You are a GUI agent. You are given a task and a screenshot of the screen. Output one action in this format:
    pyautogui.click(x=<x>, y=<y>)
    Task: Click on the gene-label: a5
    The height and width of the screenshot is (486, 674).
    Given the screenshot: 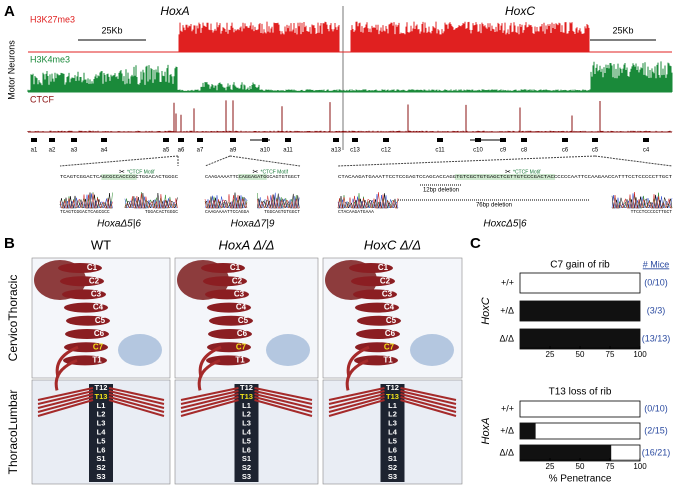 What is the action you would take?
    pyautogui.click(x=166, y=151)
    